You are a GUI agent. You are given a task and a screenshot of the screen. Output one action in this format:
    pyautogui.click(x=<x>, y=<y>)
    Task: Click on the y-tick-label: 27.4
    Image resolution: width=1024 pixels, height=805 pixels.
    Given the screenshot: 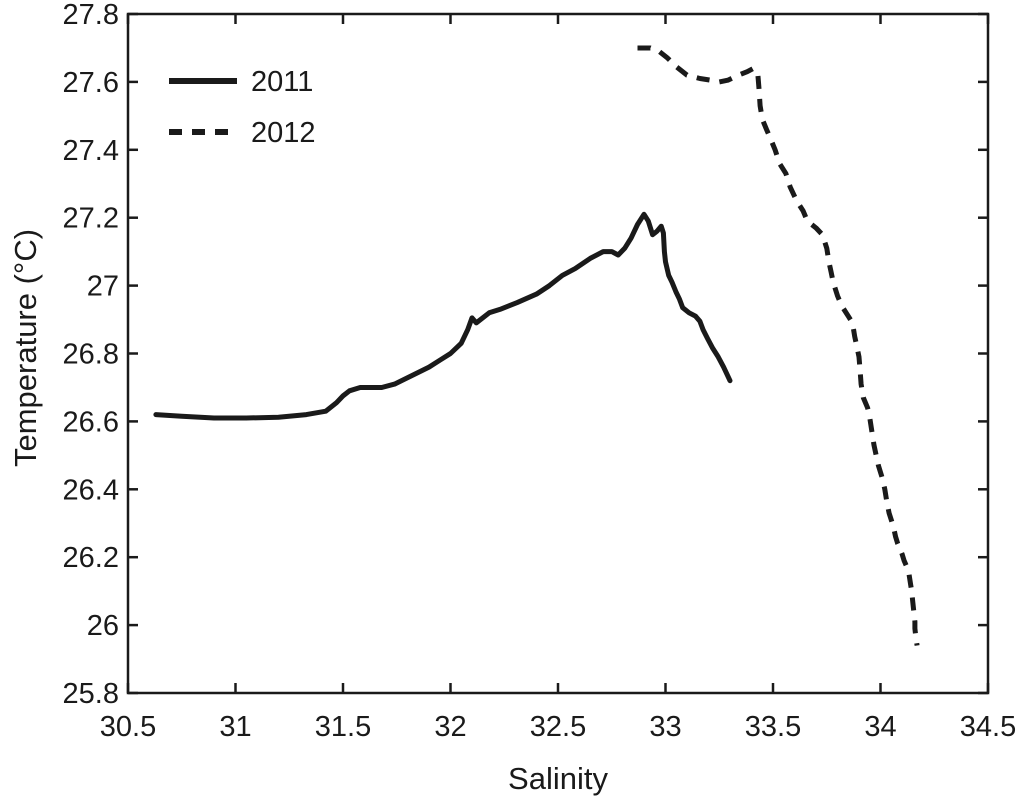 What is the action you would take?
    pyautogui.click(x=91, y=151)
    